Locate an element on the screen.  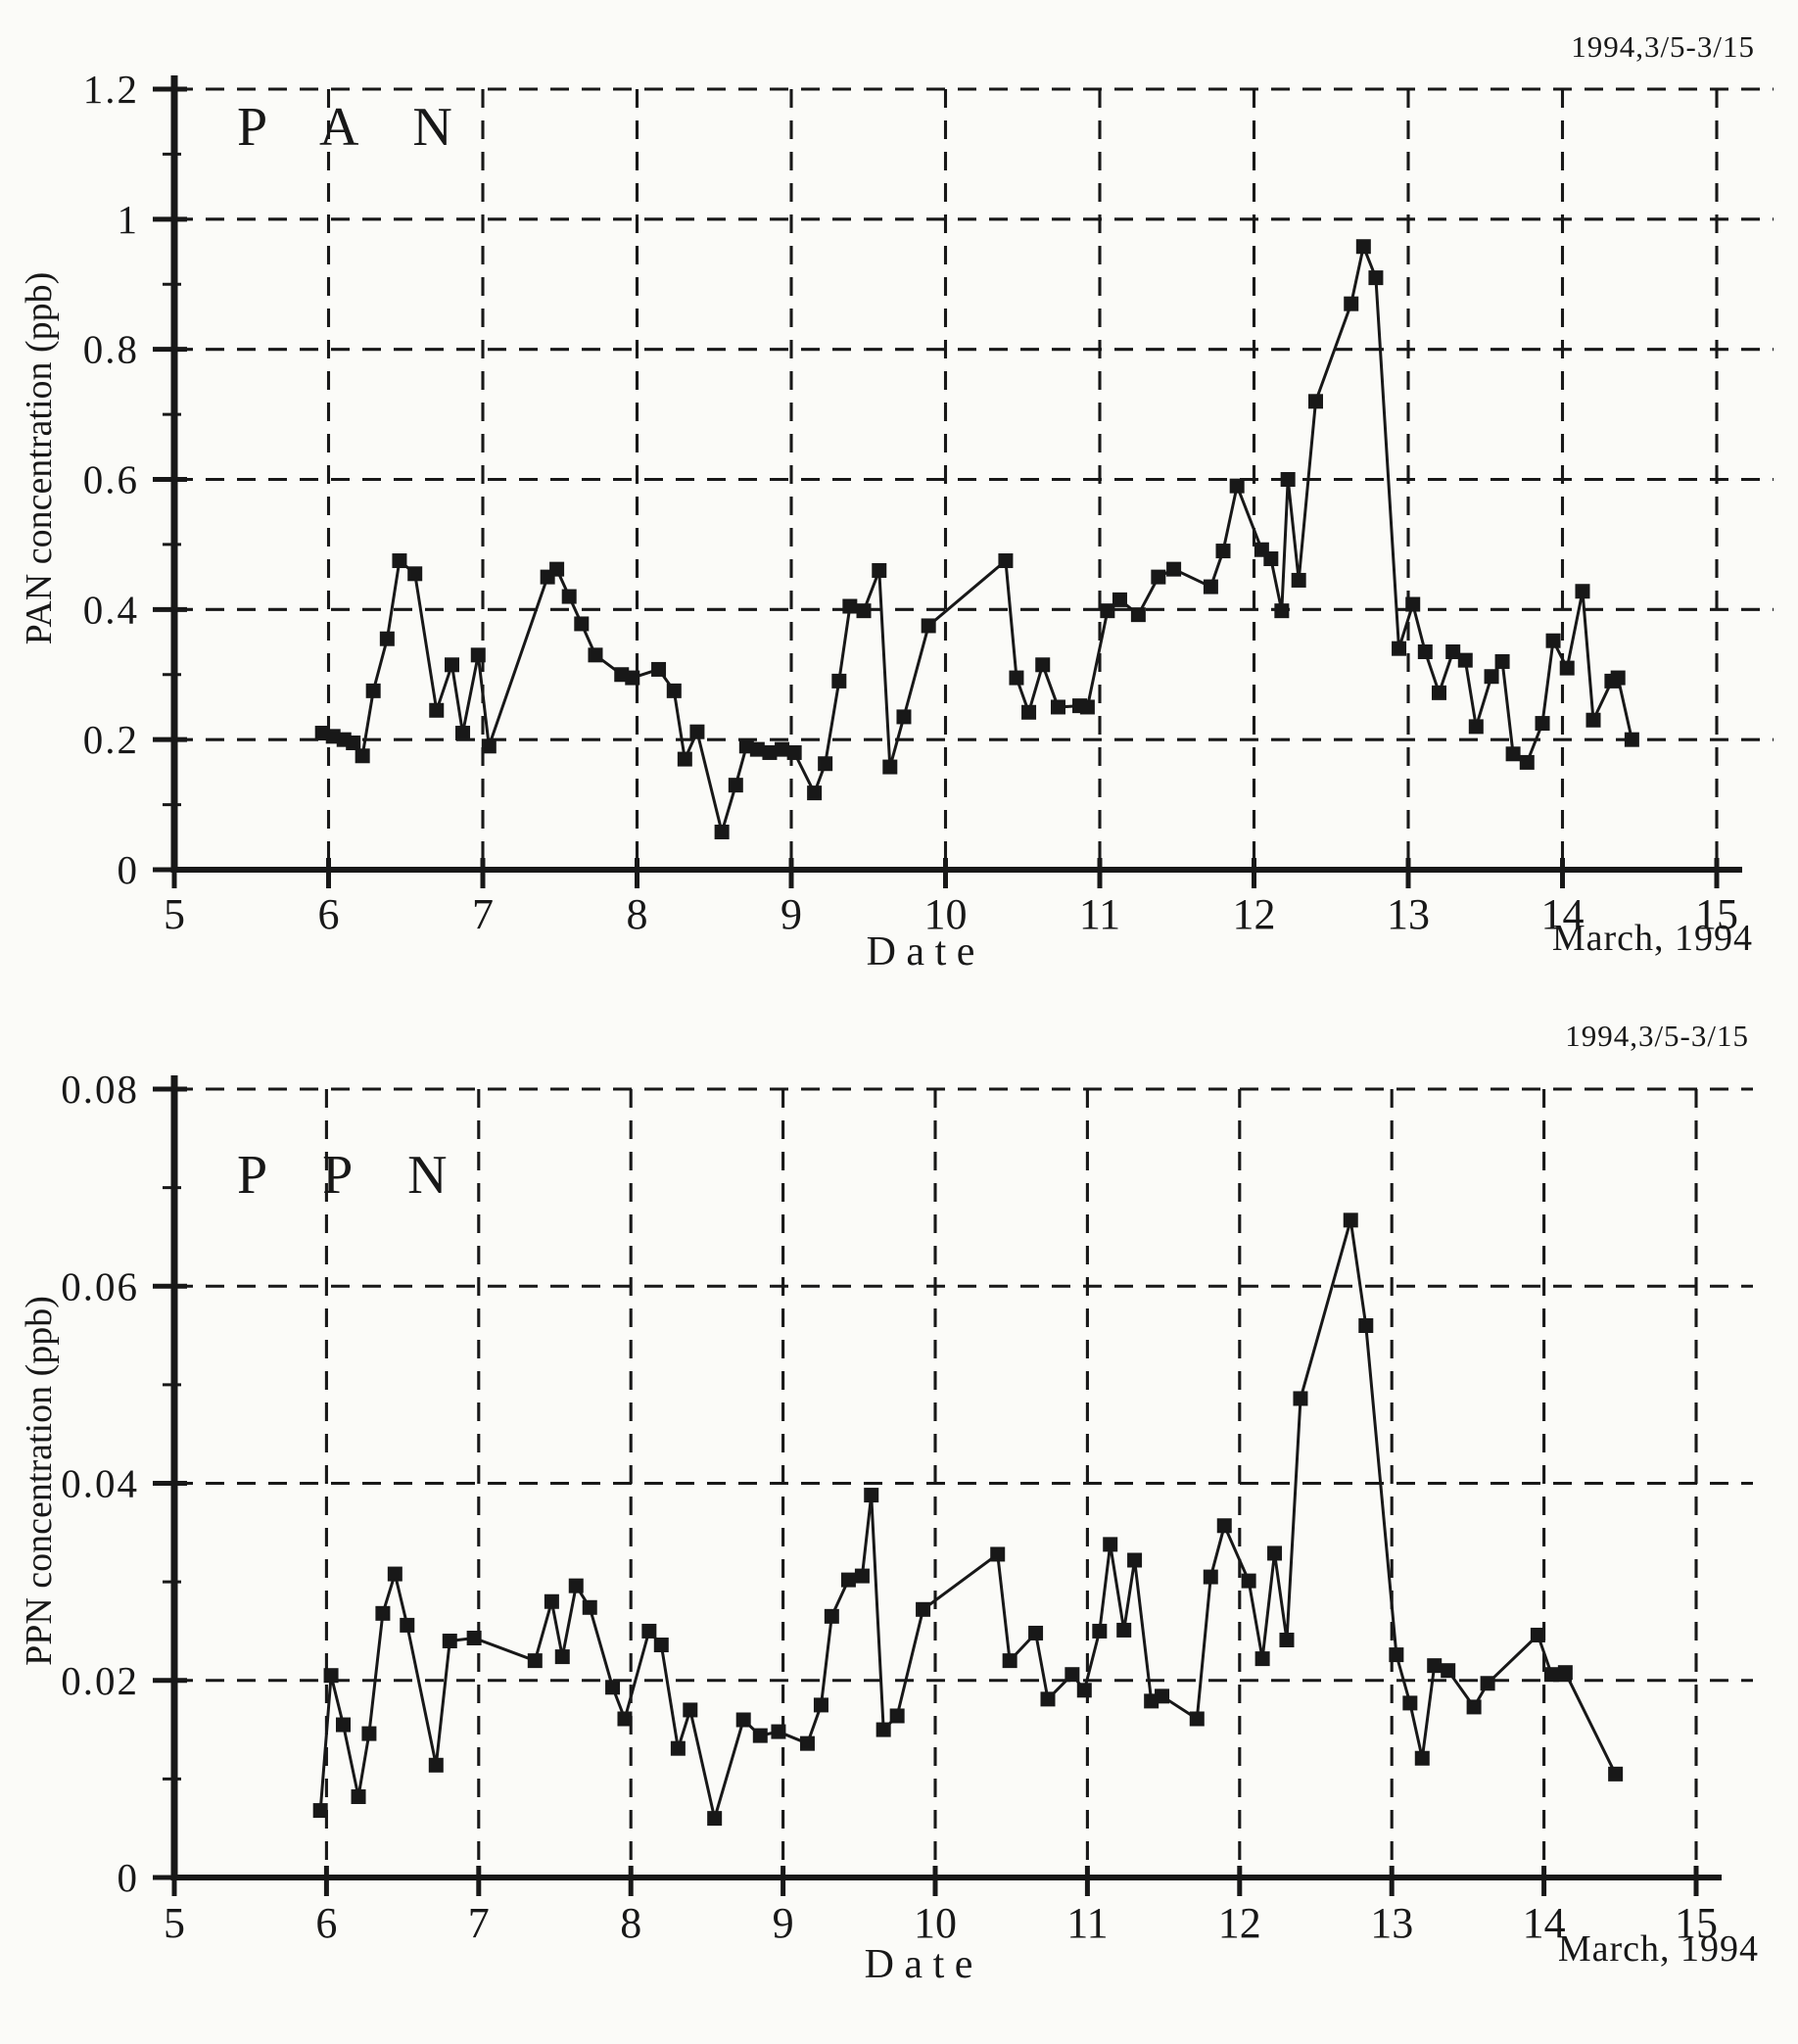
x-tick-label: 9 is located at coordinates (783, 1923).